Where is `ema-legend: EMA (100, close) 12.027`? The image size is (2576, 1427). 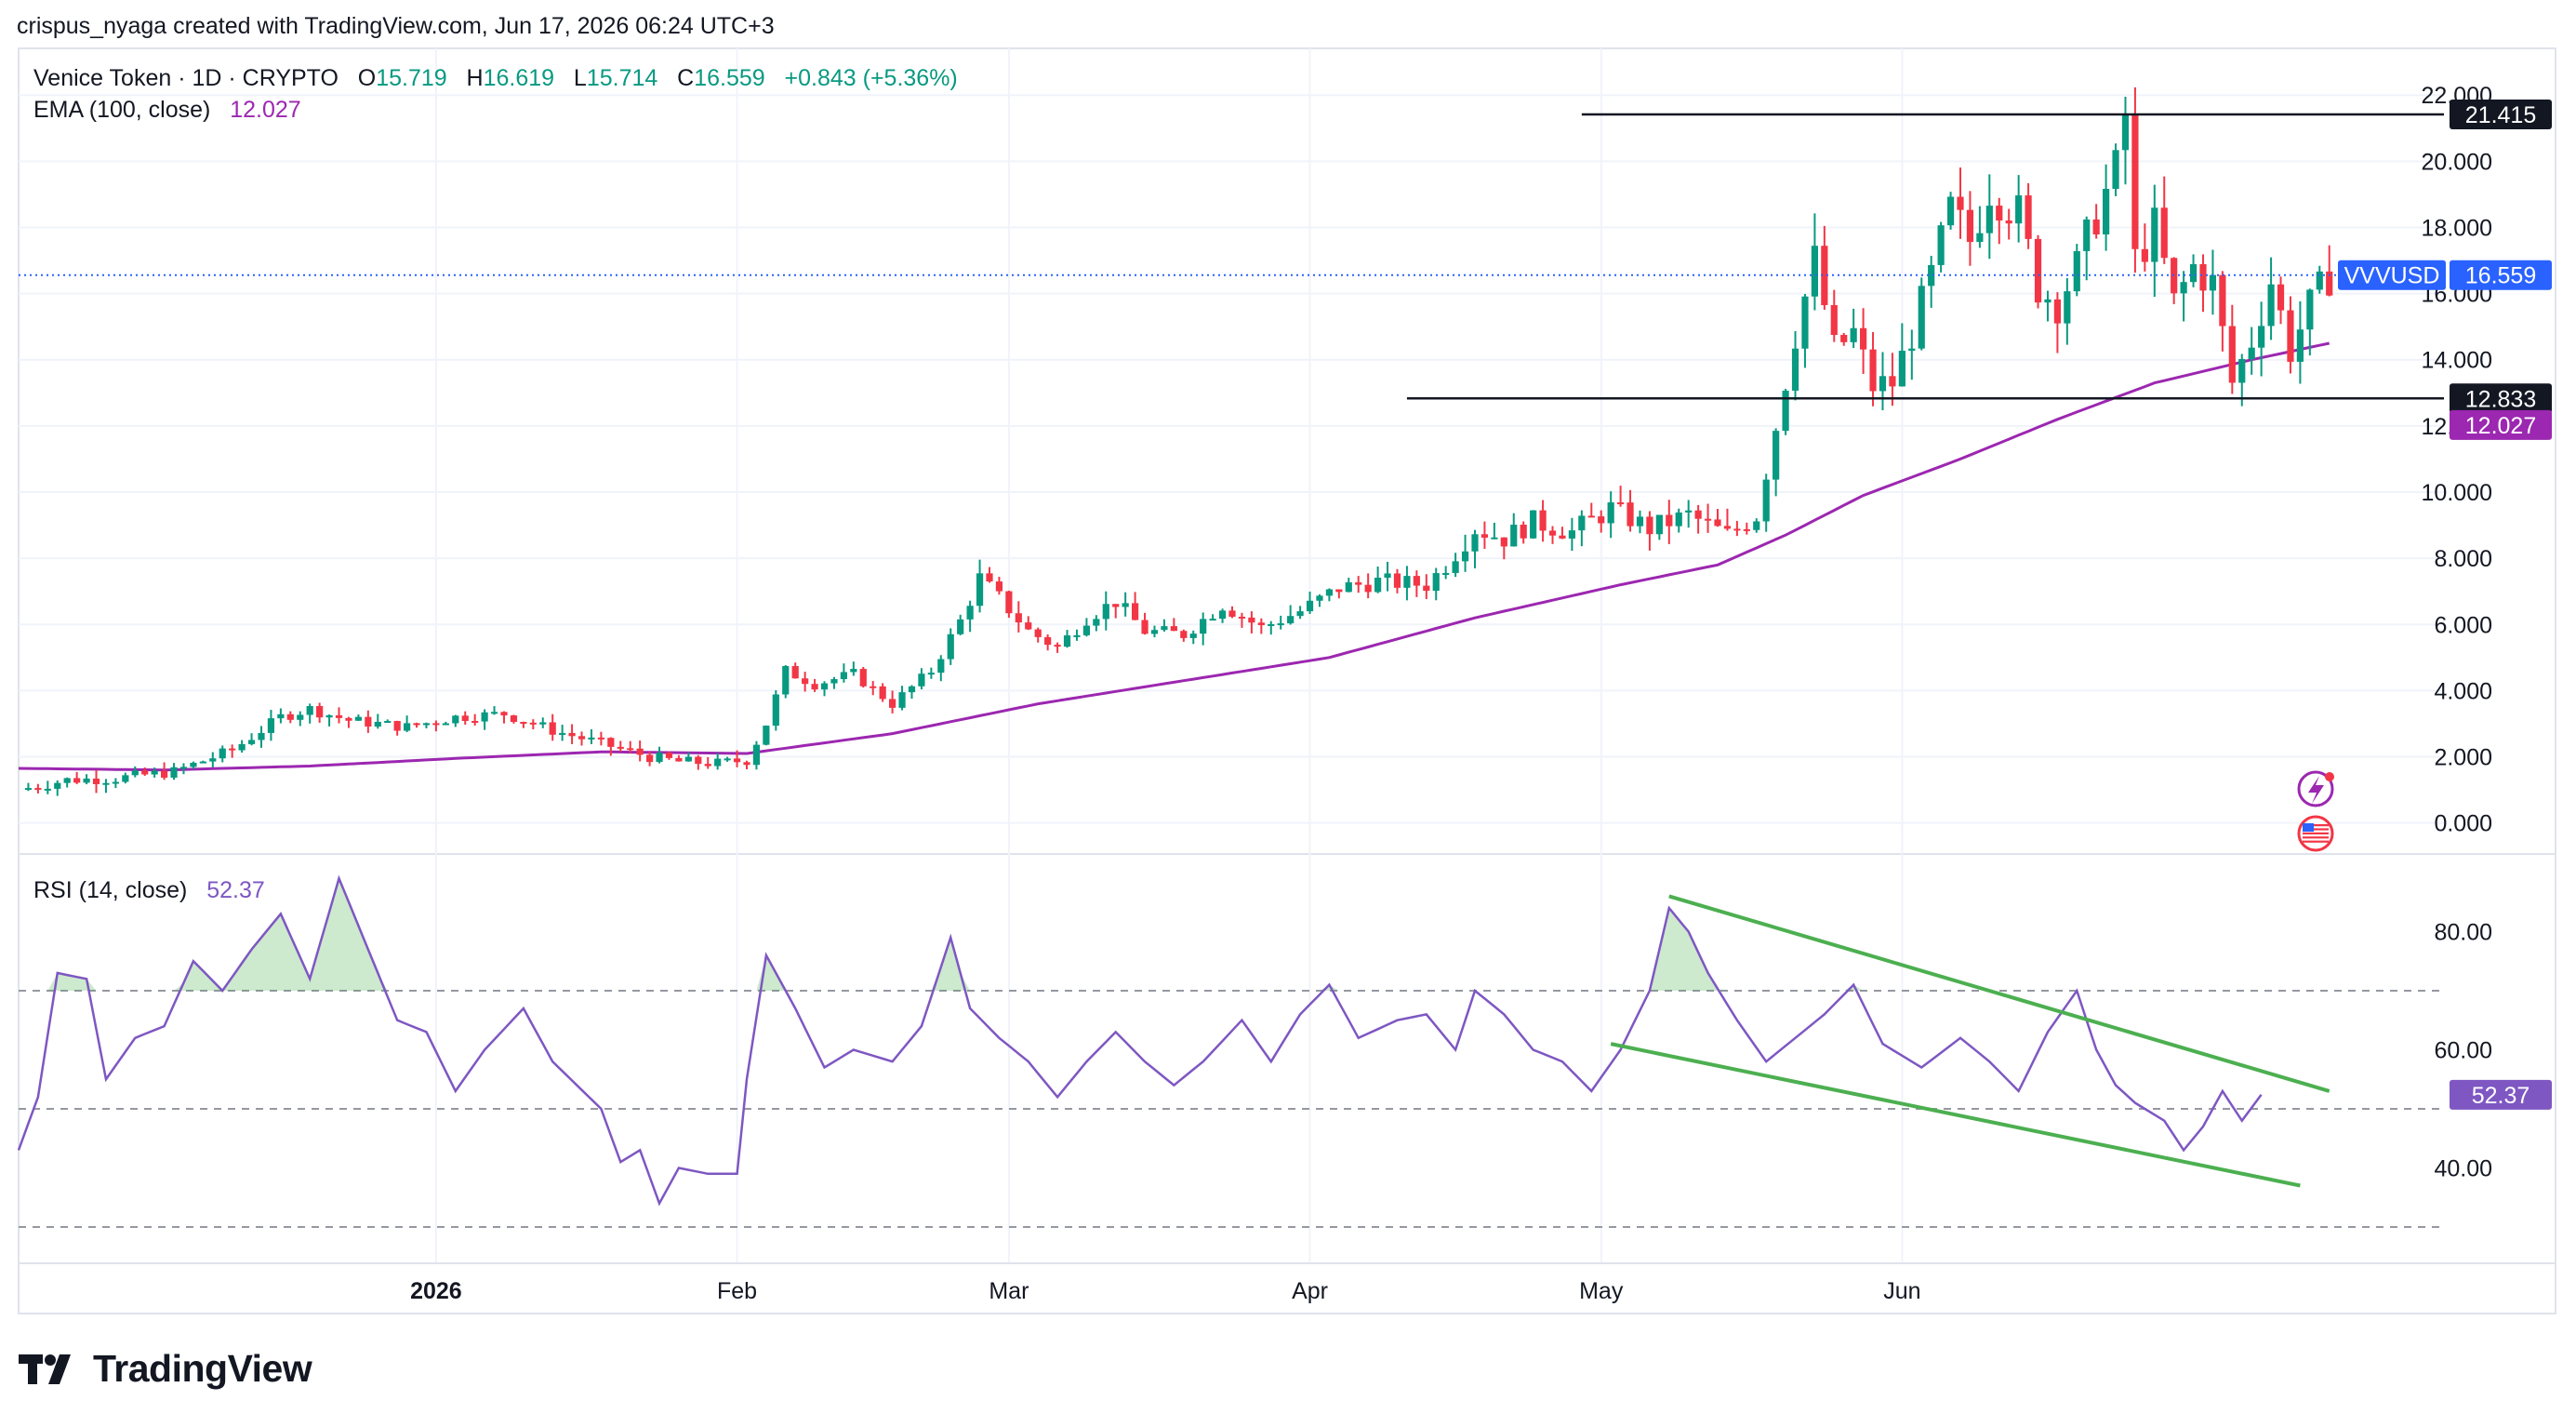 ema-legend: EMA (100, close) 12.027 is located at coordinates (167, 110).